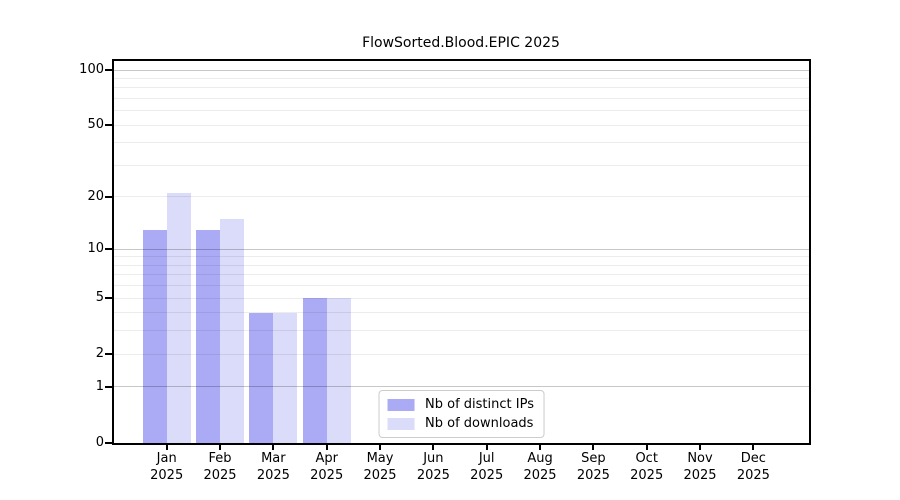  I want to click on legend-label-nb-of-distinct-ips: Nb of distinct IPs, so click(479, 404).